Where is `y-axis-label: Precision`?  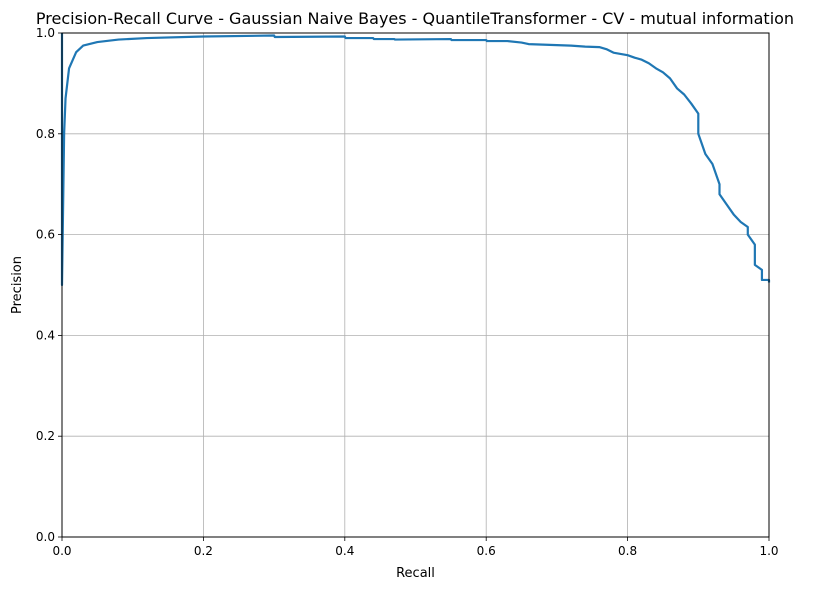
y-axis-label: Precision is located at coordinates (17, 285).